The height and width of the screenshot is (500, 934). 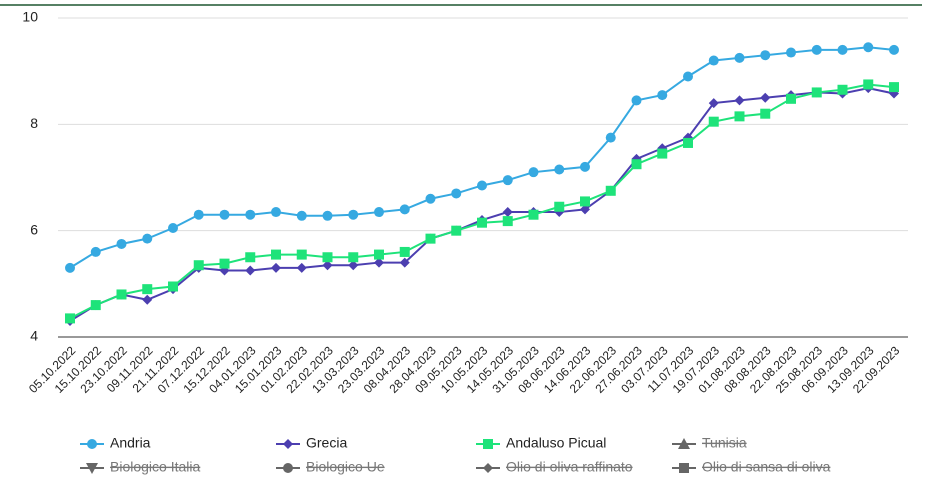 What do you see at coordinates (556, 443) in the screenshot?
I see `legend-label: Andaluso Picual` at bounding box center [556, 443].